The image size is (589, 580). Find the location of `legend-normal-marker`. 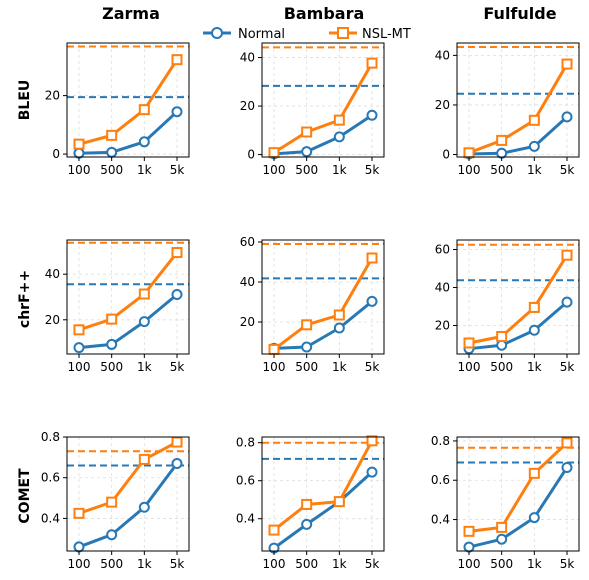

legend-normal-marker is located at coordinates (217, 33).